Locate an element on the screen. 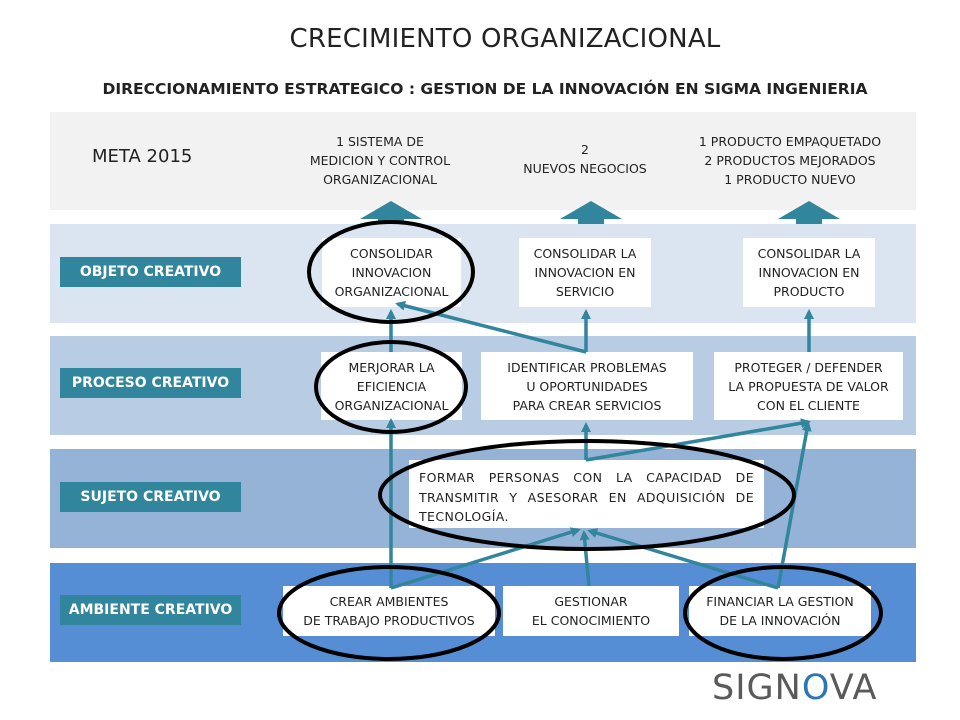  ambiente-box-gestionar: GESTIONAR EL CONOCIMIENTO is located at coordinates (591, 611).